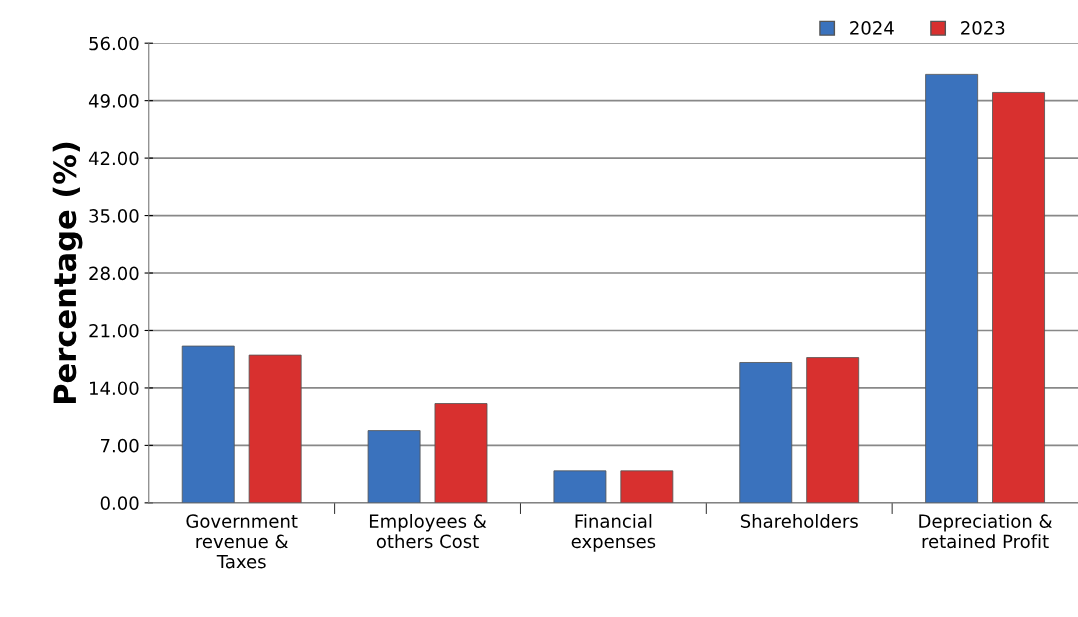  What do you see at coordinates (242, 541) in the screenshot?
I see `x-tick-label: Government revenue & Taxes` at bounding box center [242, 541].